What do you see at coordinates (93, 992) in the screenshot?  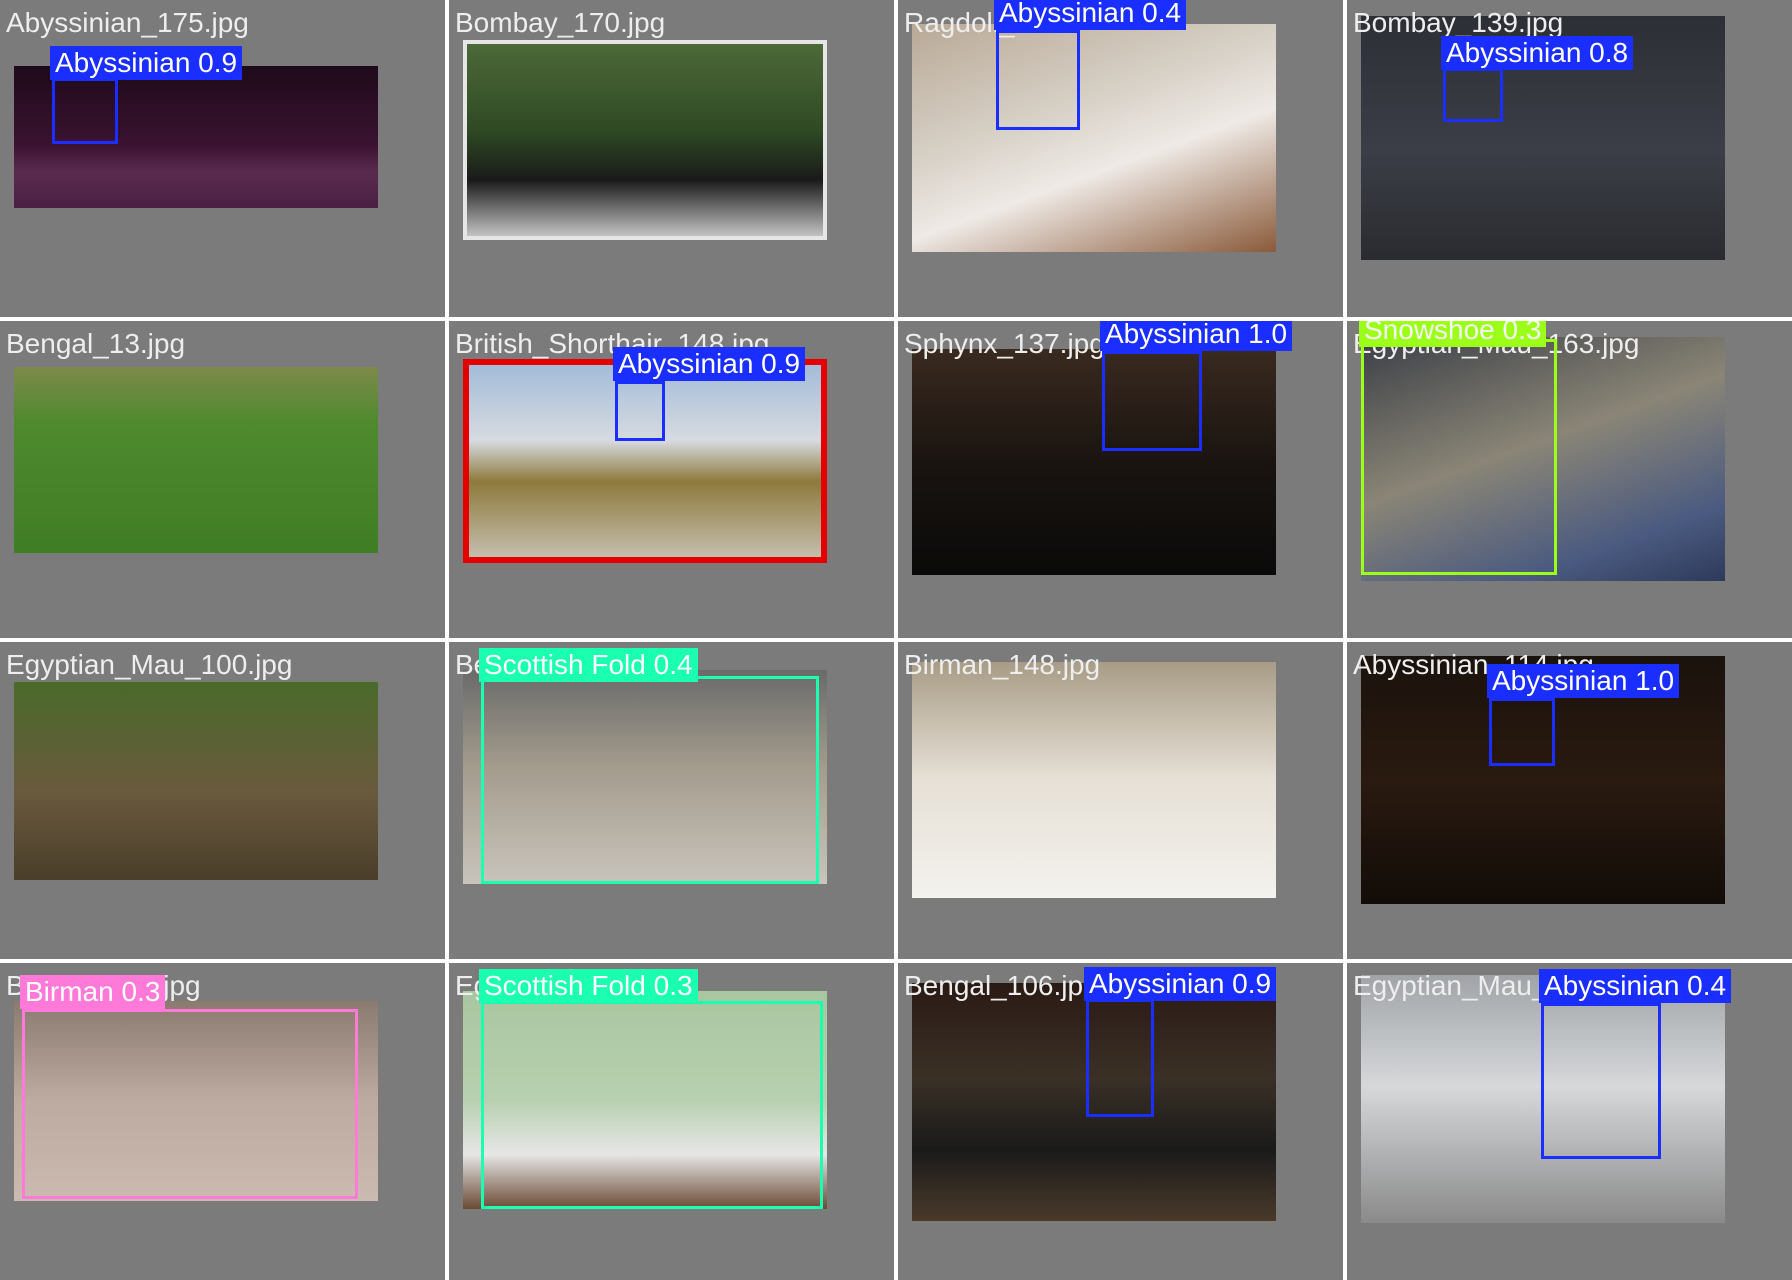 I see `detection-label: Birman 0.3` at bounding box center [93, 992].